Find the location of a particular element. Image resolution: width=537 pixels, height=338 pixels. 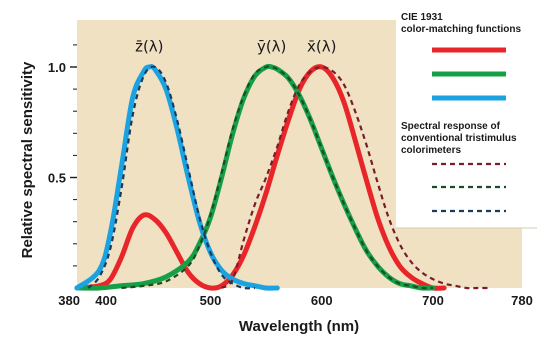

legend-title-2-line-3: colorimeters is located at coordinates (431, 150).